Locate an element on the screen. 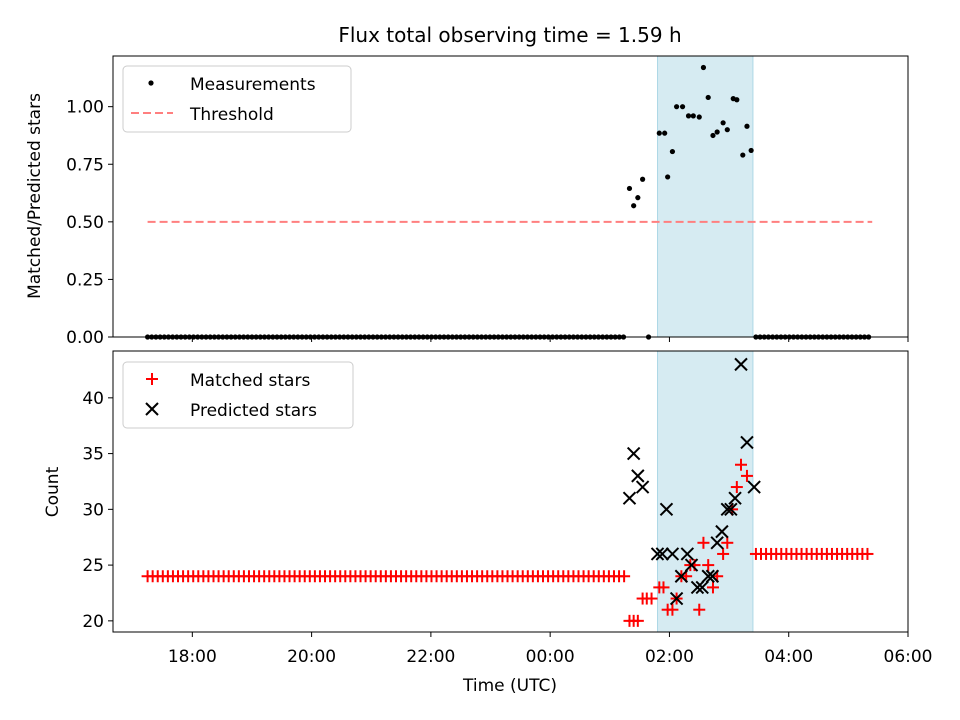 The width and height of the screenshot is (960, 720). bottom-x-ticks: 18:00 20:00 22:00 00:00 02:00 04:00 06:00 is located at coordinates (550, 649).